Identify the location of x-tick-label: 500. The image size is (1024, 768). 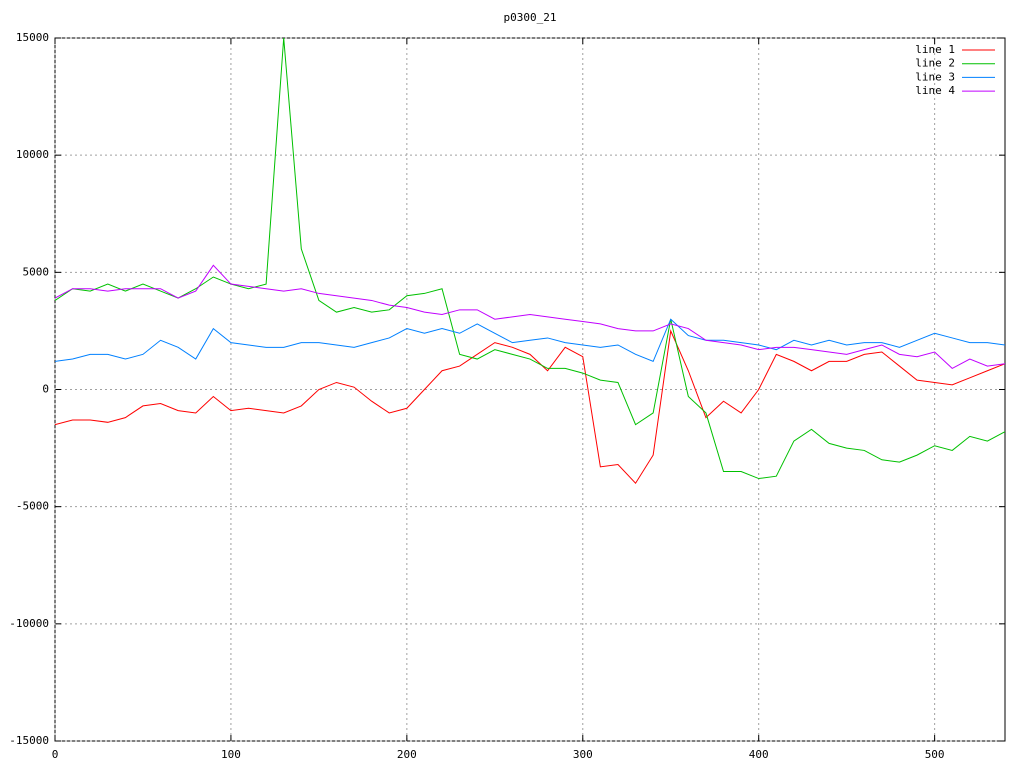
(935, 754).